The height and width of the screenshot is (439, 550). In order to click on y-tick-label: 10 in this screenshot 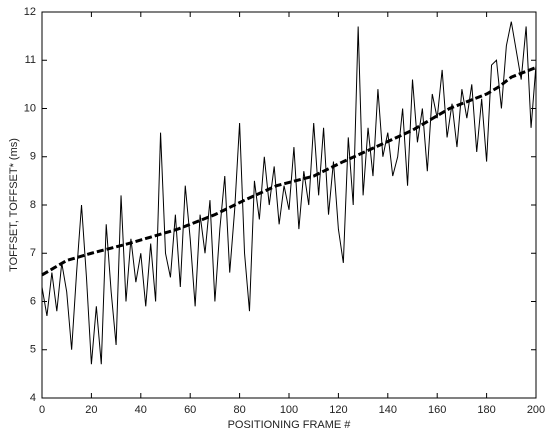, I will do `click(30, 108)`.